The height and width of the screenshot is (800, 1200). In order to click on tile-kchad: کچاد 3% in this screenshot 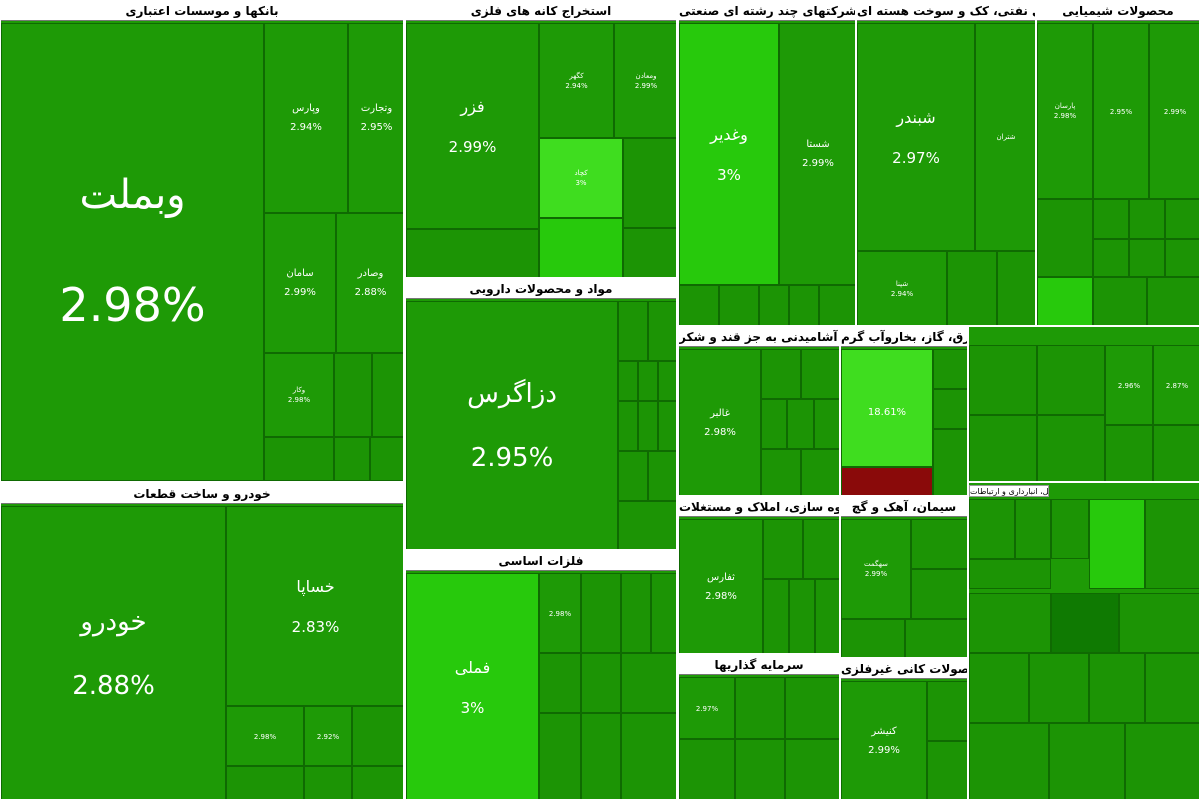, I will do `click(581, 178)`.